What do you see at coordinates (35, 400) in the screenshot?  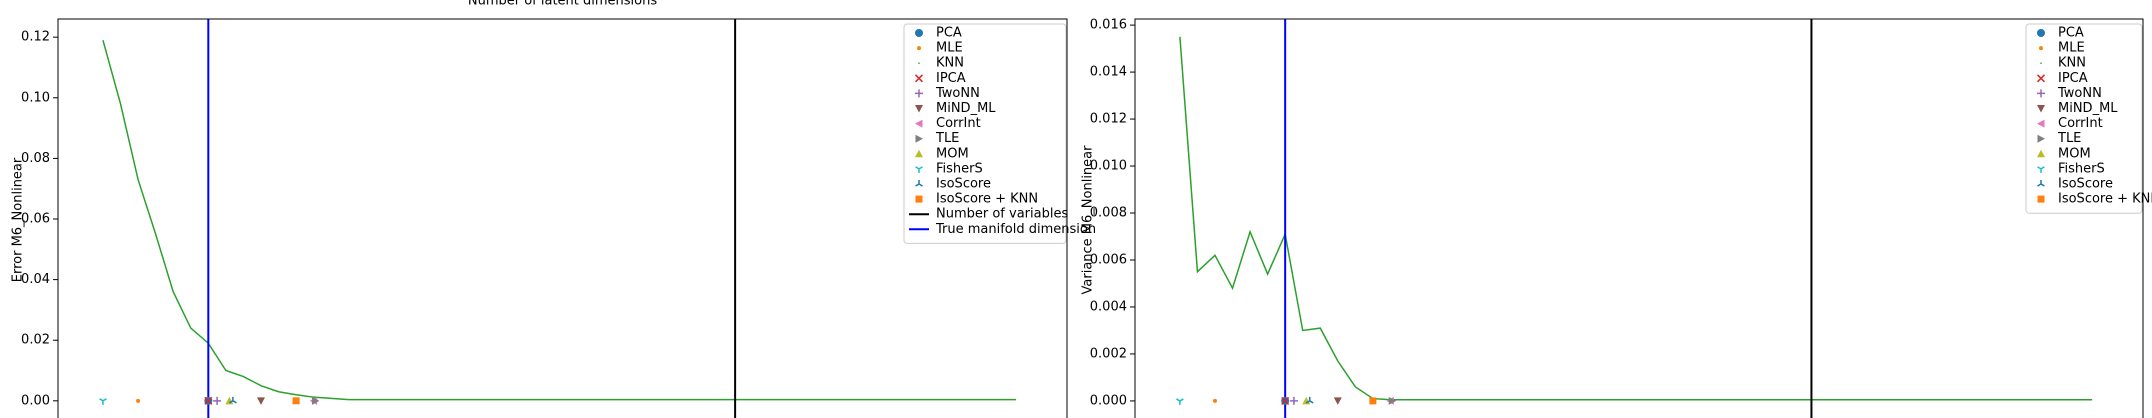 I see `y-tick-label: 0.00` at bounding box center [35, 400].